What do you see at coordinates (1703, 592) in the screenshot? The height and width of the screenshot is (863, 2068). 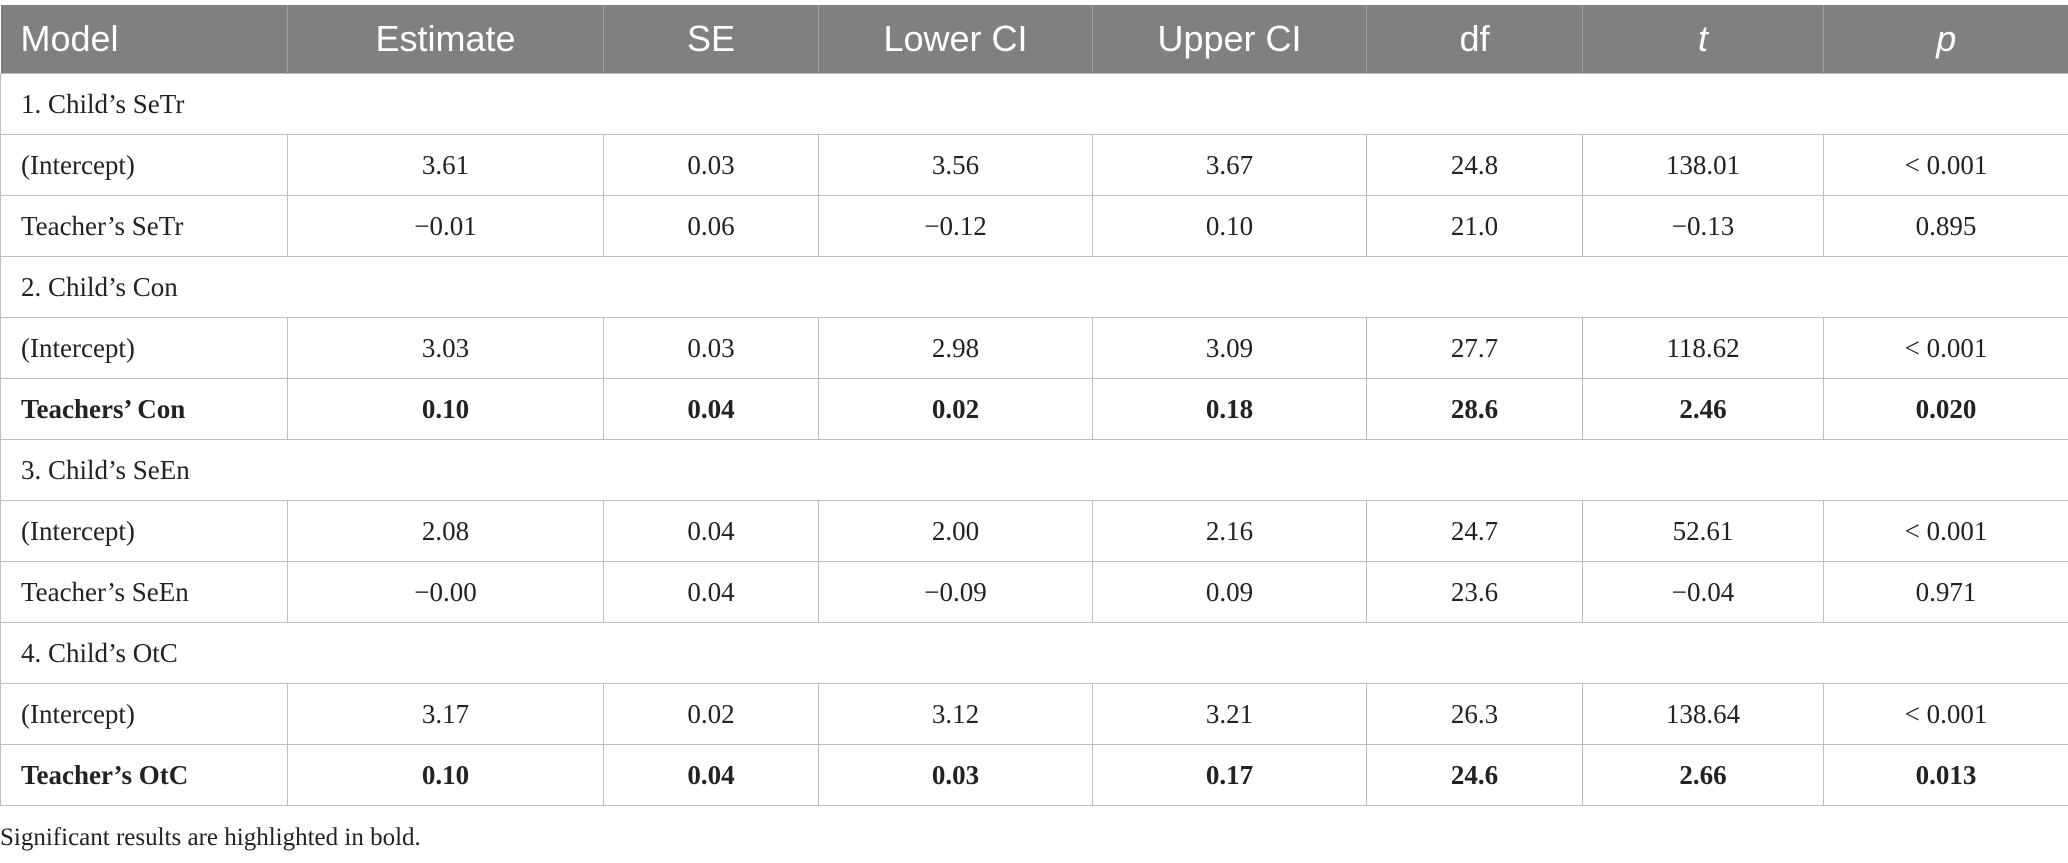 I see `t-cell: −0.04` at bounding box center [1703, 592].